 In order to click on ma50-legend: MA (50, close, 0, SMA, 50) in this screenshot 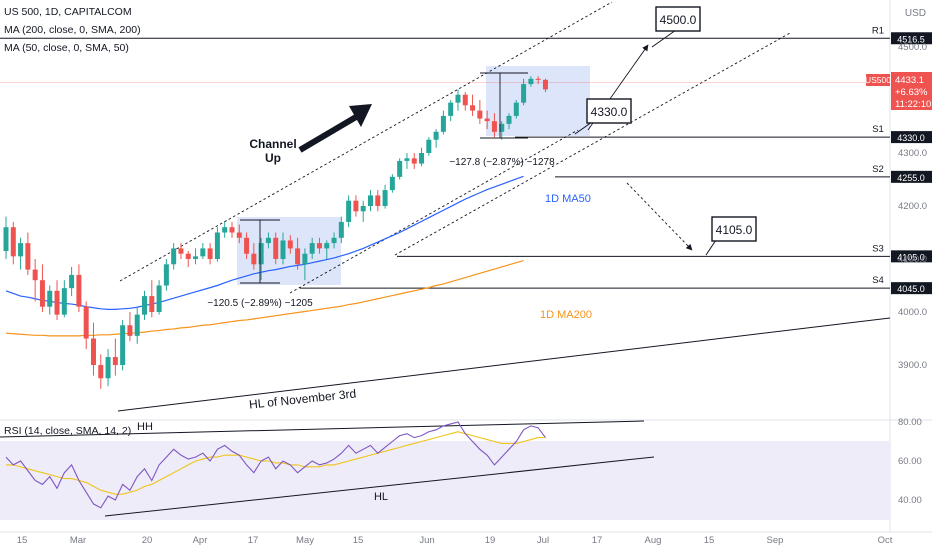, I will do `click(66, 48)`.